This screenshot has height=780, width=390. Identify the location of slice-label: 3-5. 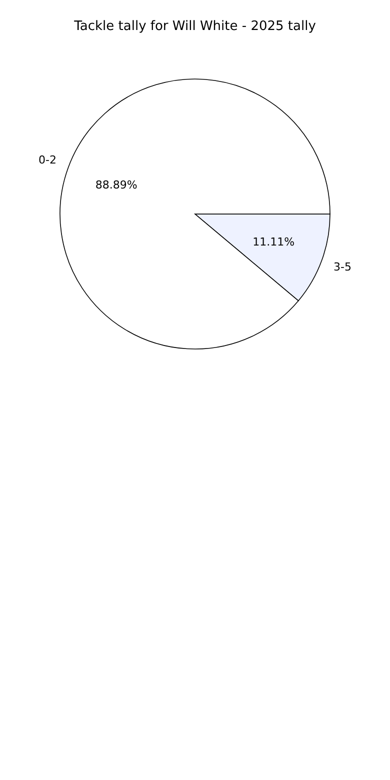
(343, 267).